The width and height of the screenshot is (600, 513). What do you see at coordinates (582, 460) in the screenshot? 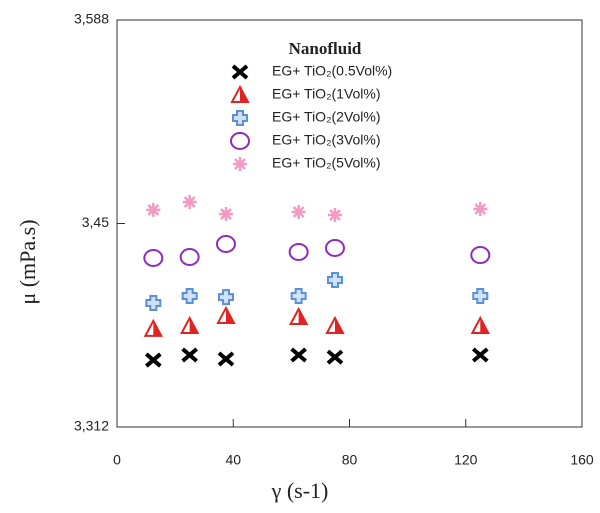
I see `x-tick-label: 160` at bounding box center [582, 460].